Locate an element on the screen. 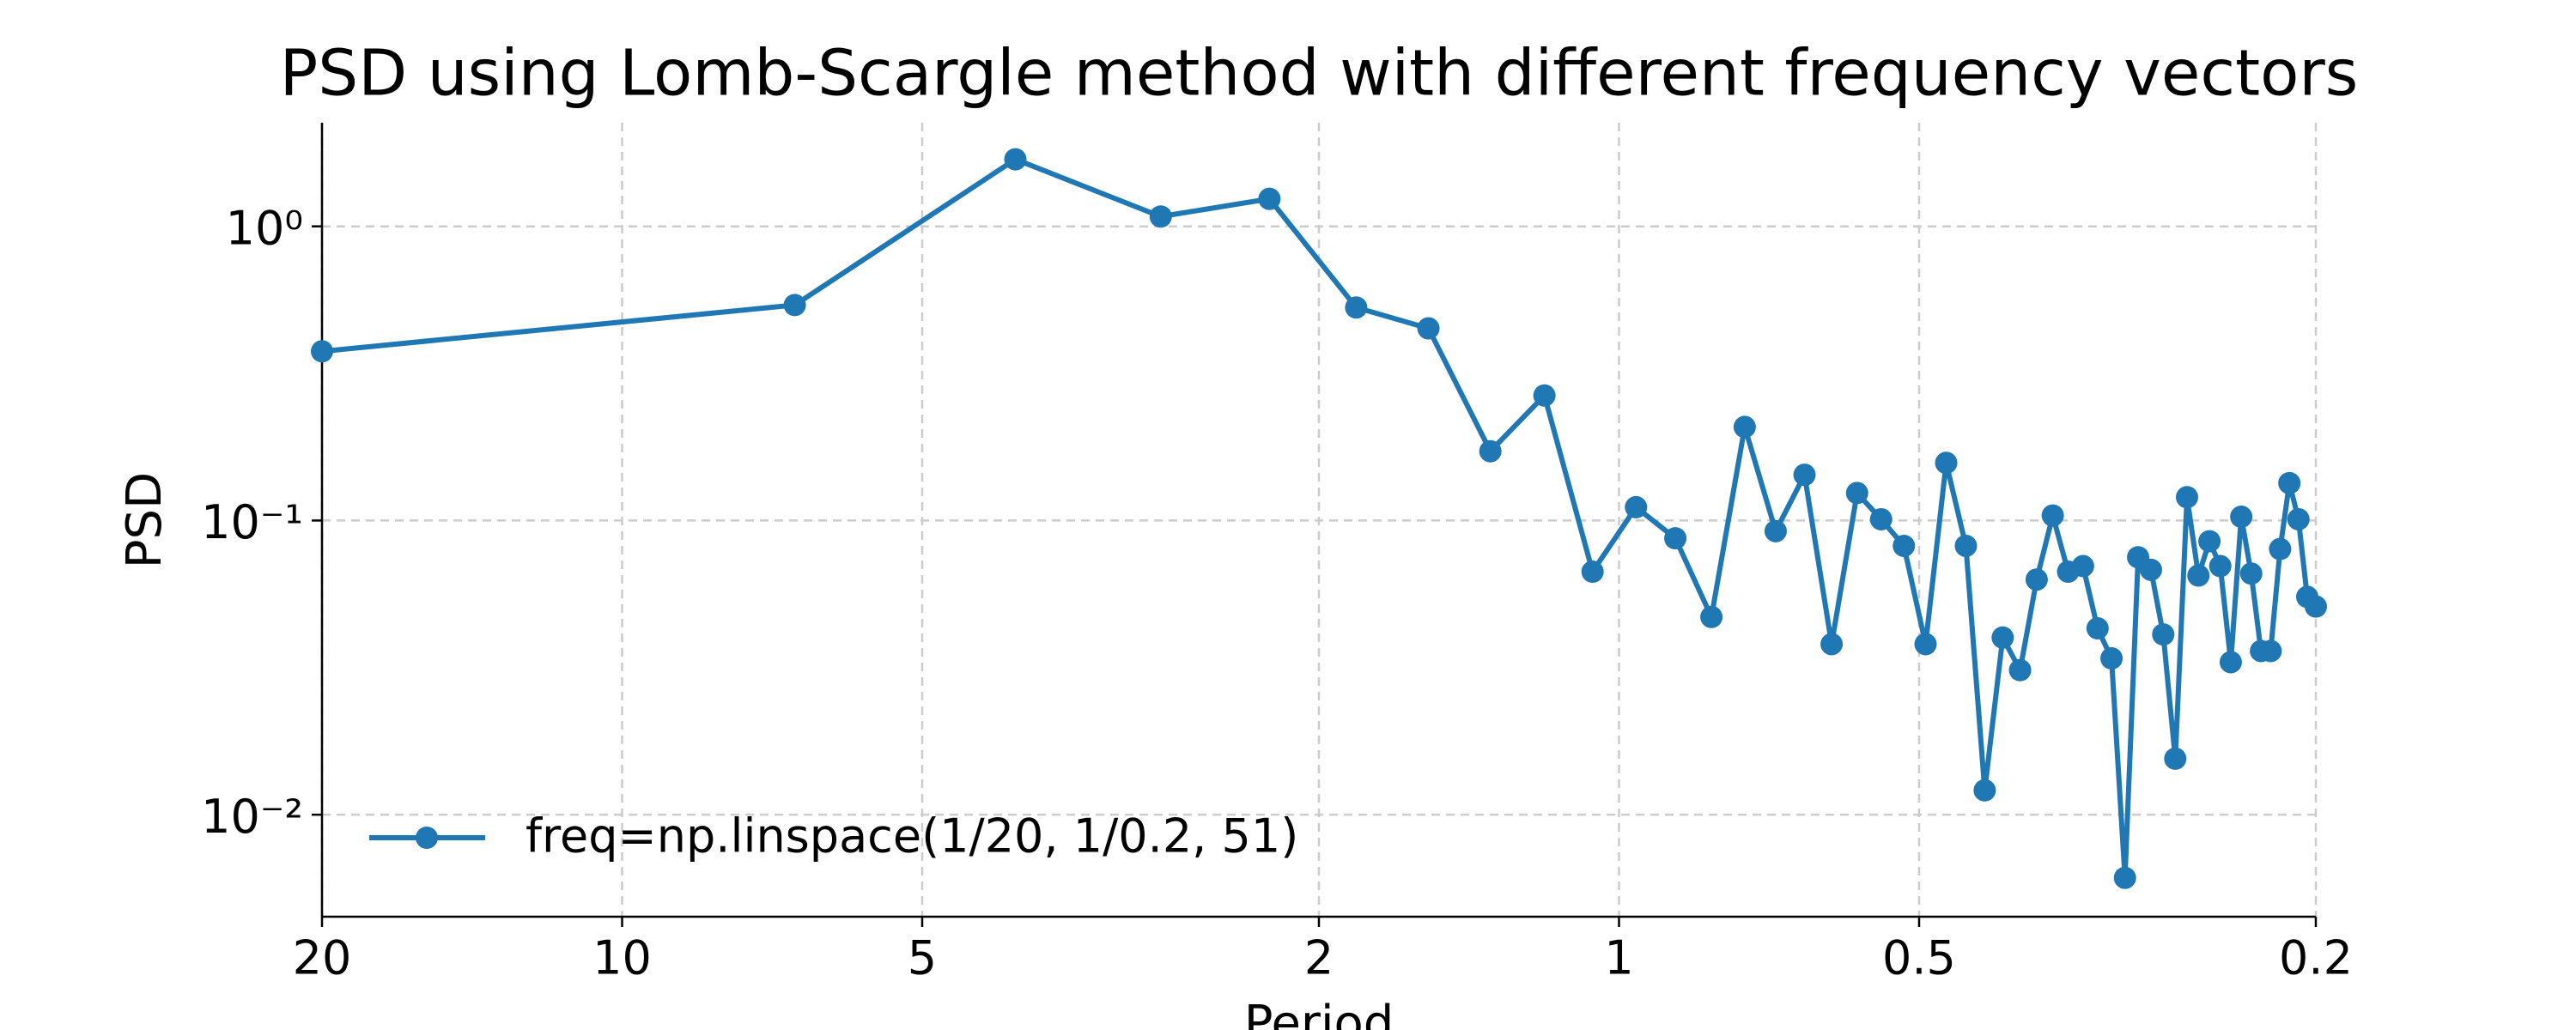 Image resolution: width=2576 pixels, height=1030 pixels. x-tick-label: 0.2 is located at coordinates (2316, 958).